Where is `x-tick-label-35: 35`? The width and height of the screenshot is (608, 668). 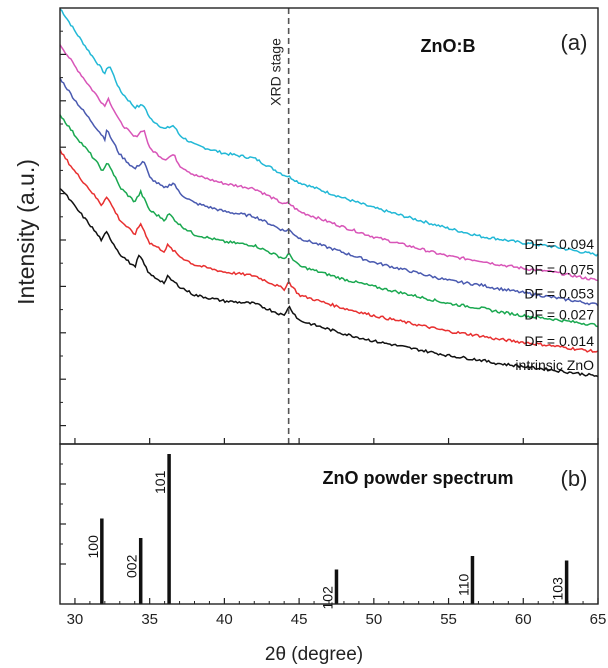
x-tick-label-35: 35 is located at coordinates (149, 619).